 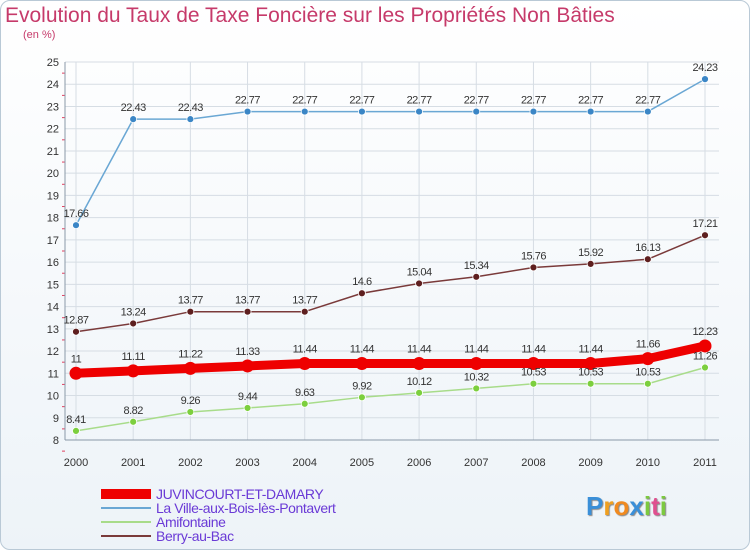 I want to click on x-tick-label: 2001, so click(x=133, y=463).